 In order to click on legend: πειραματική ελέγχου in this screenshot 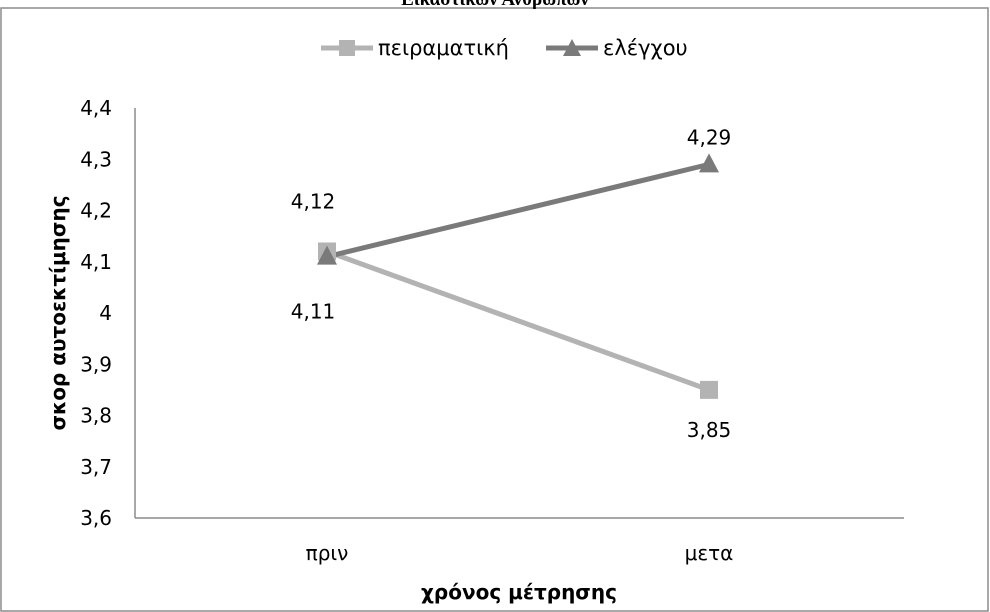, I will do `click(504, 48)`.